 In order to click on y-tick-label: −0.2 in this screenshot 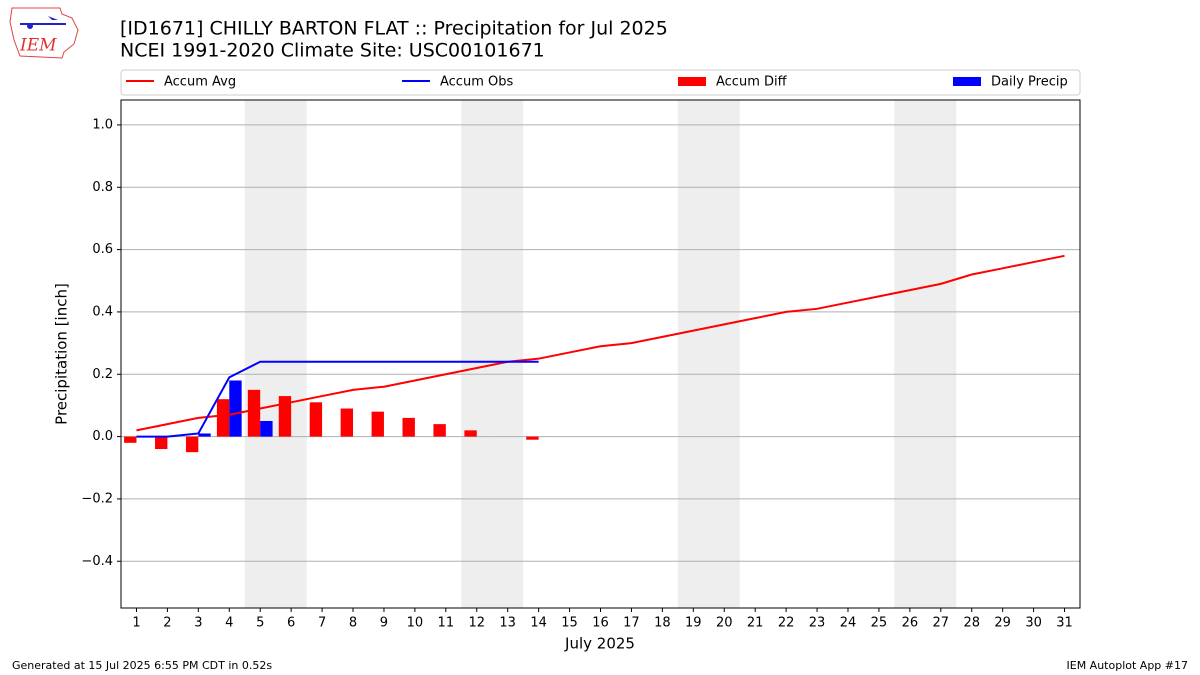, I will do `click(97, 498)`.